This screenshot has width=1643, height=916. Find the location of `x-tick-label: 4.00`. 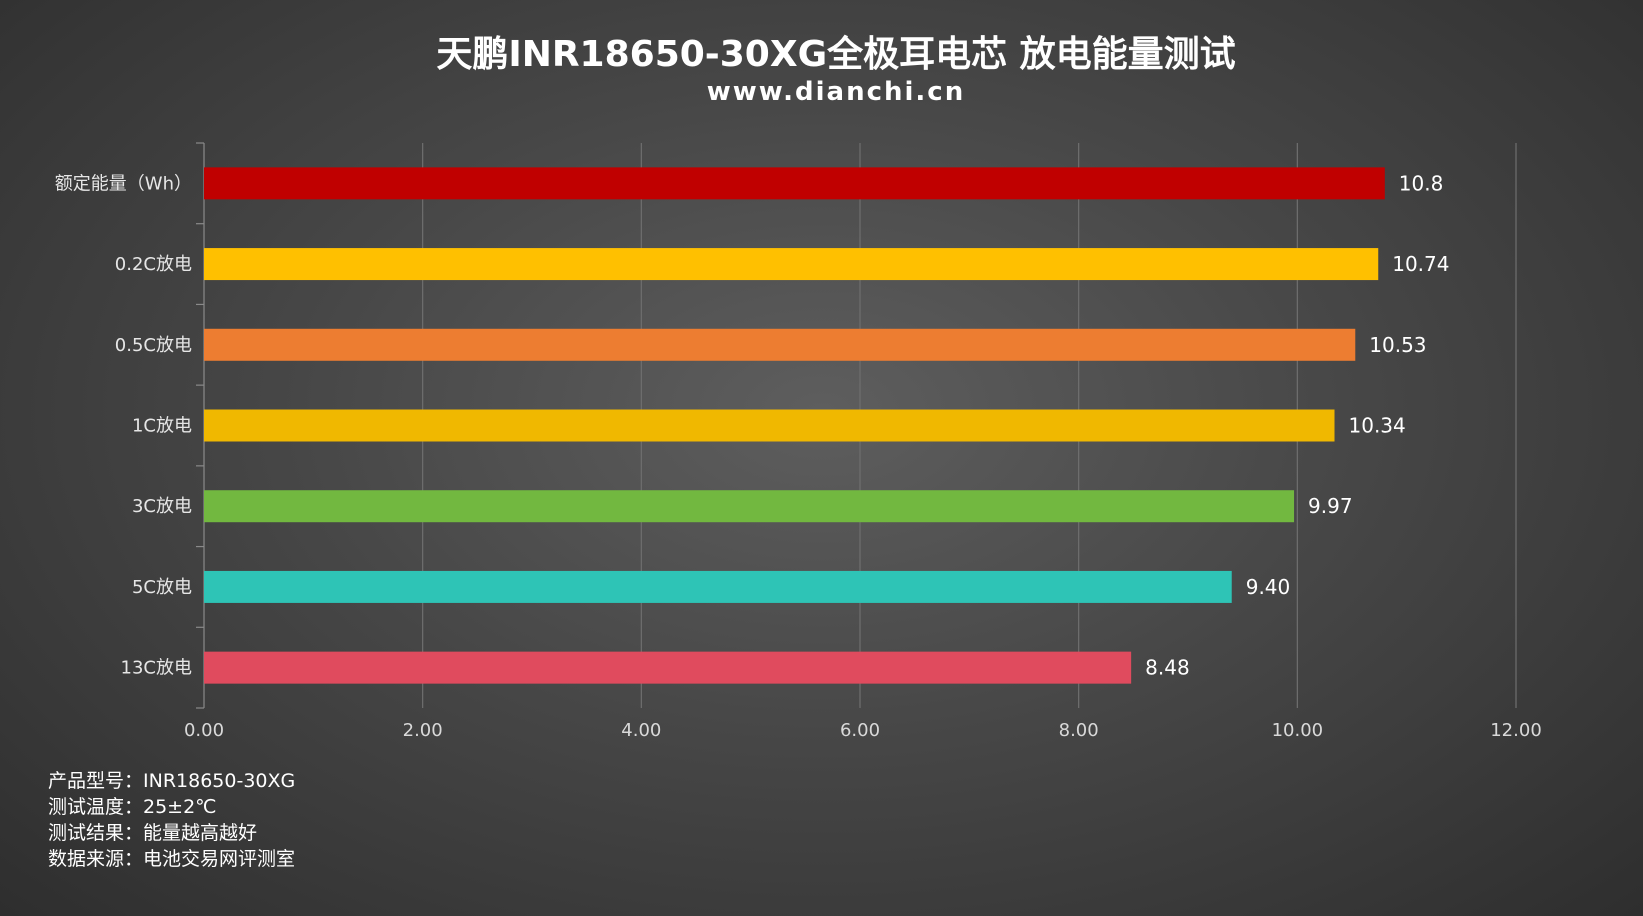

x-tick-label: 4.00 is located at coordinates (641, 730).